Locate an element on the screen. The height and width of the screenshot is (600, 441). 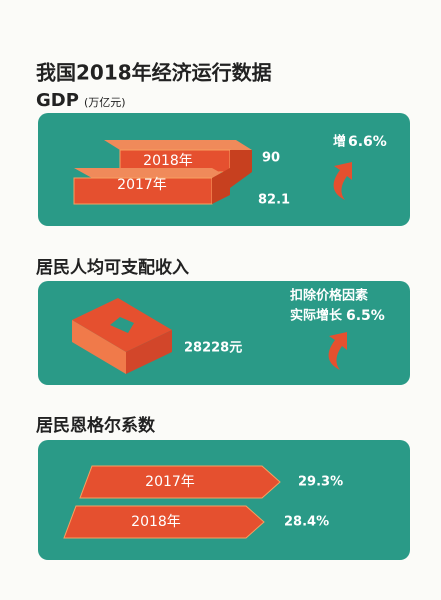
note-prefix: 实际增长 is located at coordinates (316, 316).